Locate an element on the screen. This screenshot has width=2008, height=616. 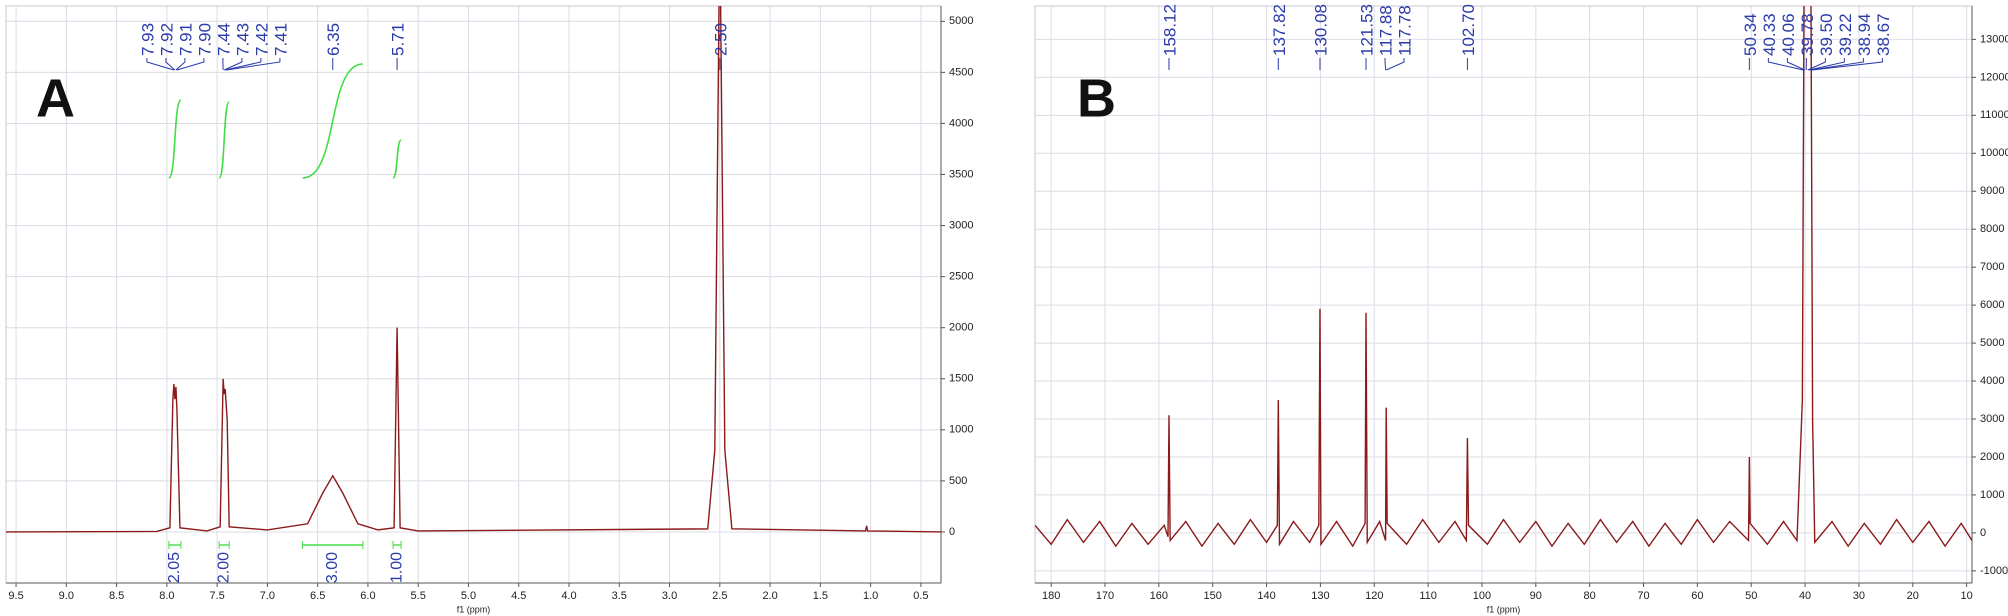
peak-label: 50.34 is located at coordinates (1750, 34).